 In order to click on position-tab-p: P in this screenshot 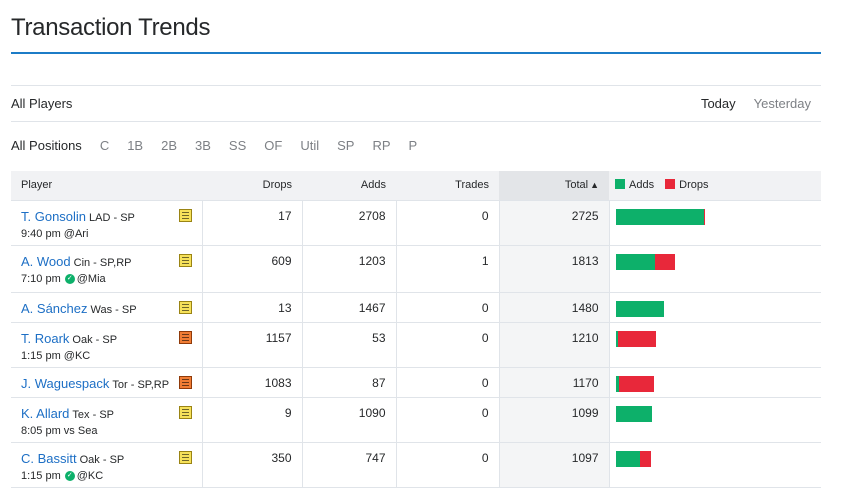, I will do `click(413, 145)`.